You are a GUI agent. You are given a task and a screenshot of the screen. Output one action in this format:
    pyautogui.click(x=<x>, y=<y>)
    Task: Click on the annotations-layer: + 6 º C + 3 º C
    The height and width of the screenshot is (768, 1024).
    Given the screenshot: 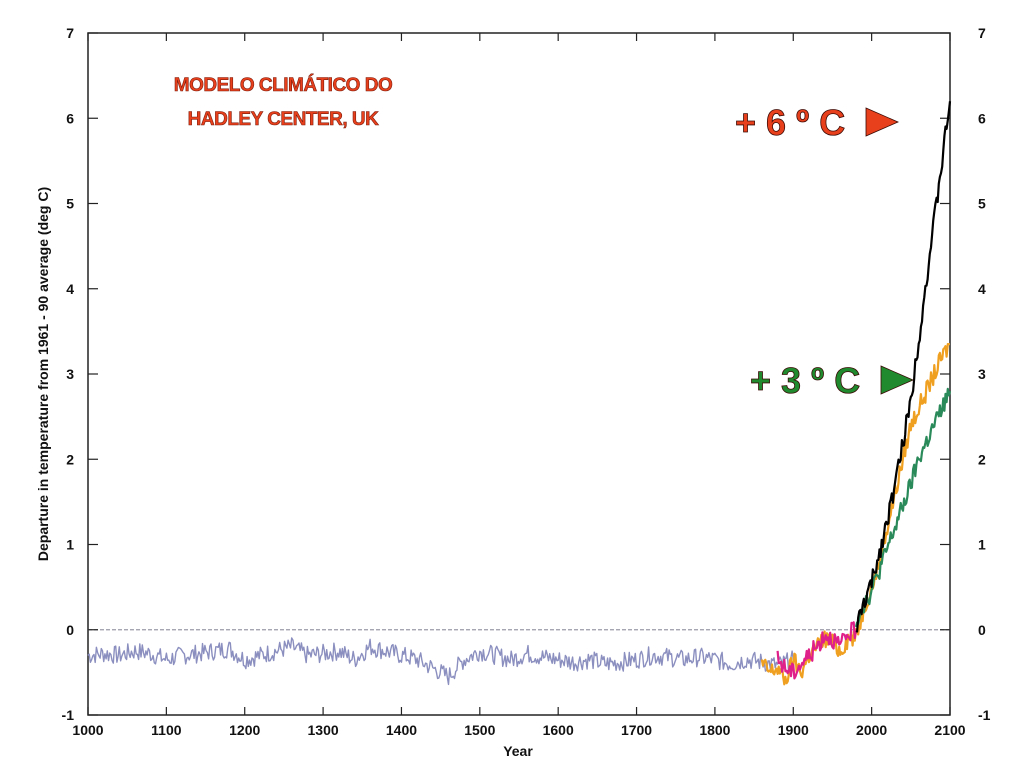 What is the action you would take?
    pyautogui.click(x=824, y=251)
    